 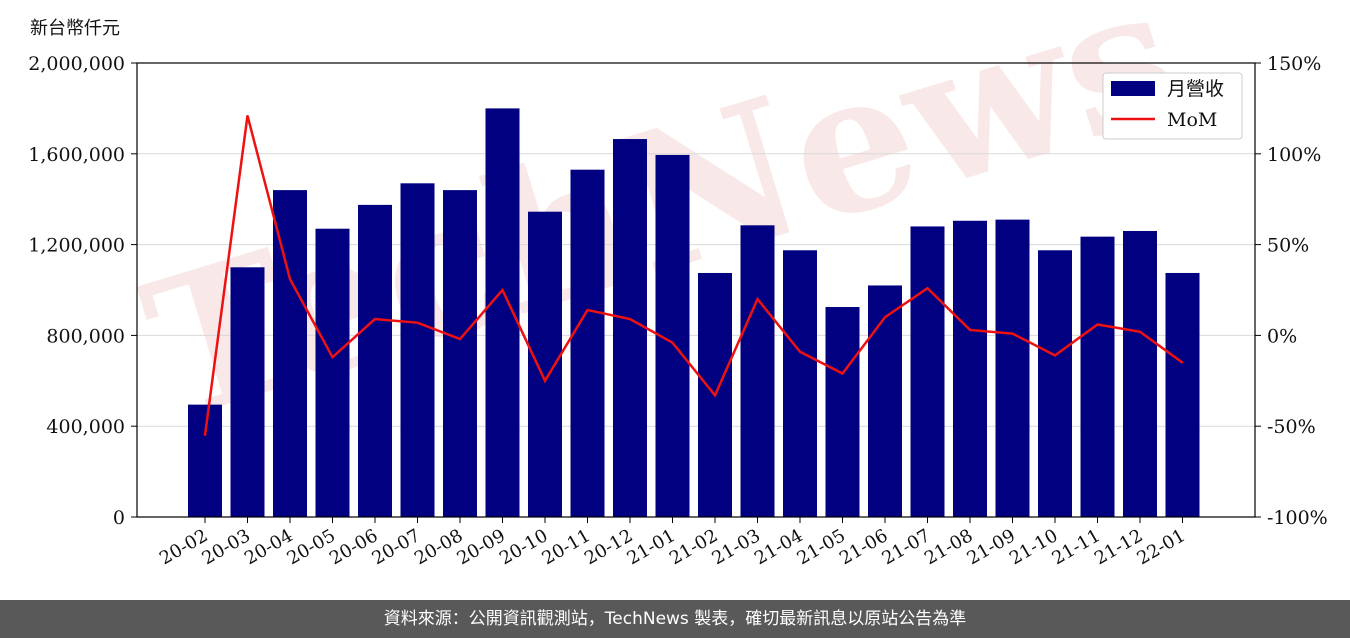 I want to click on x-tick-label: 21-02, so click(x=693, y=547).